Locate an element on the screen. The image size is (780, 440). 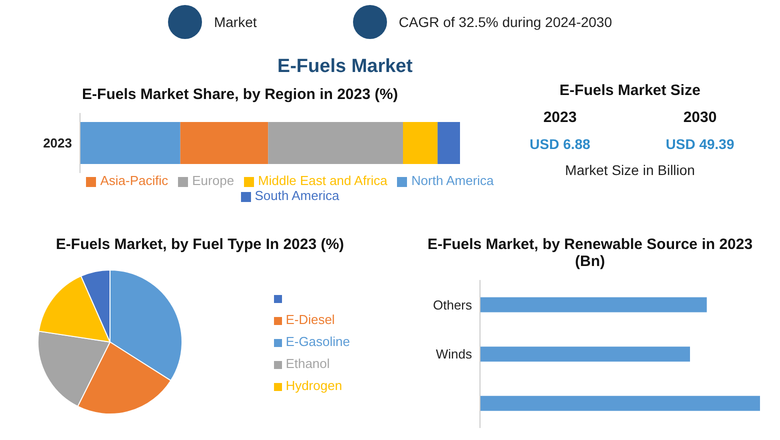
text: 2030 is located at coordinates (700, 117).